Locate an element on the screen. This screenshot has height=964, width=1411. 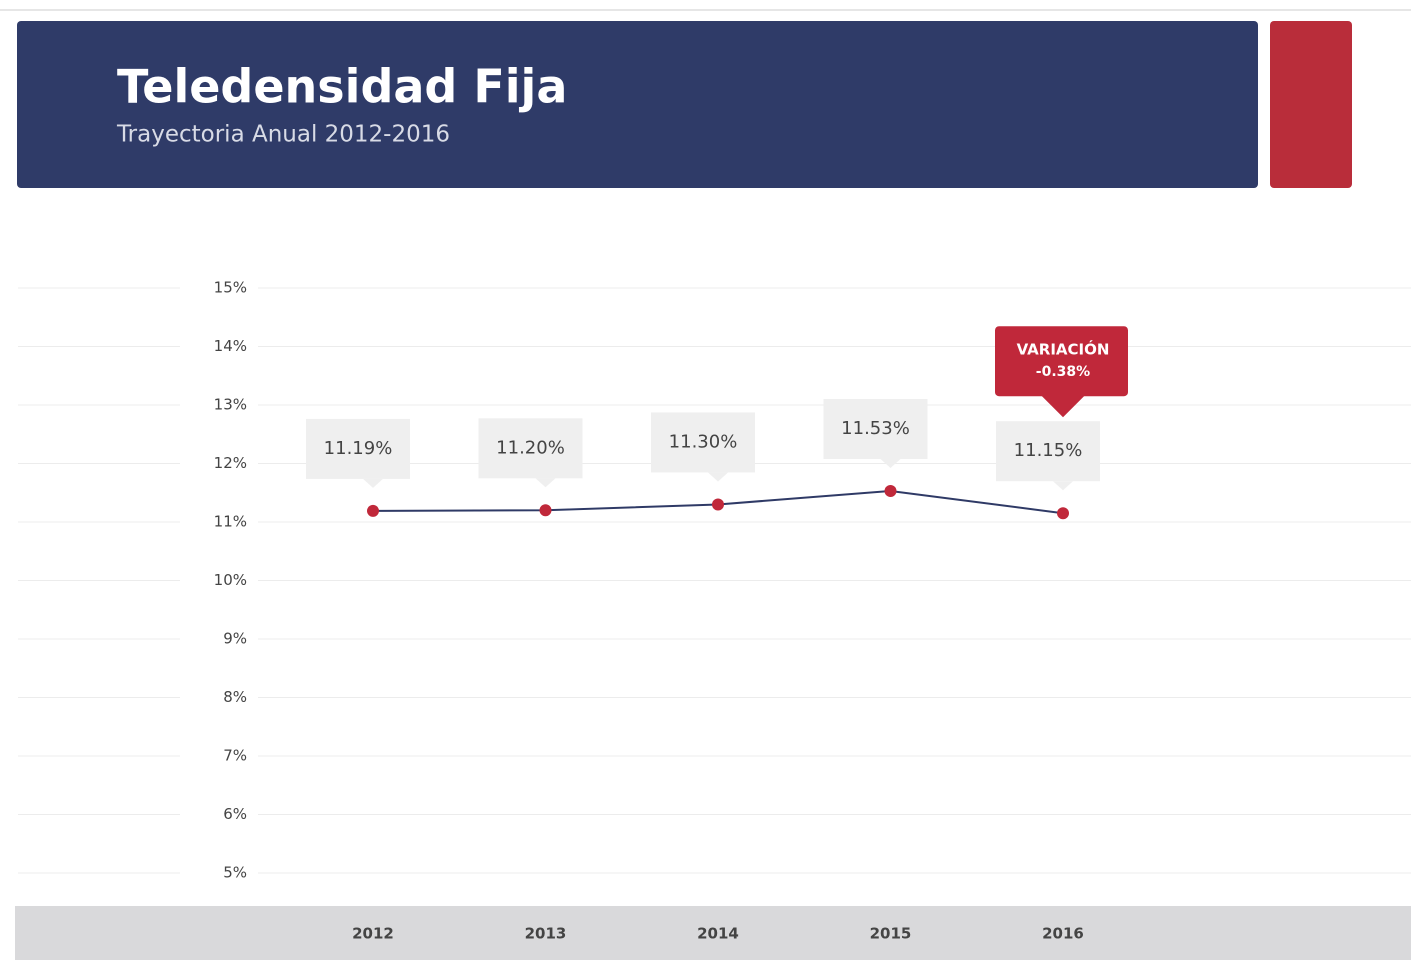
y-tick-label: 14% is located at coordinates (230, 346).